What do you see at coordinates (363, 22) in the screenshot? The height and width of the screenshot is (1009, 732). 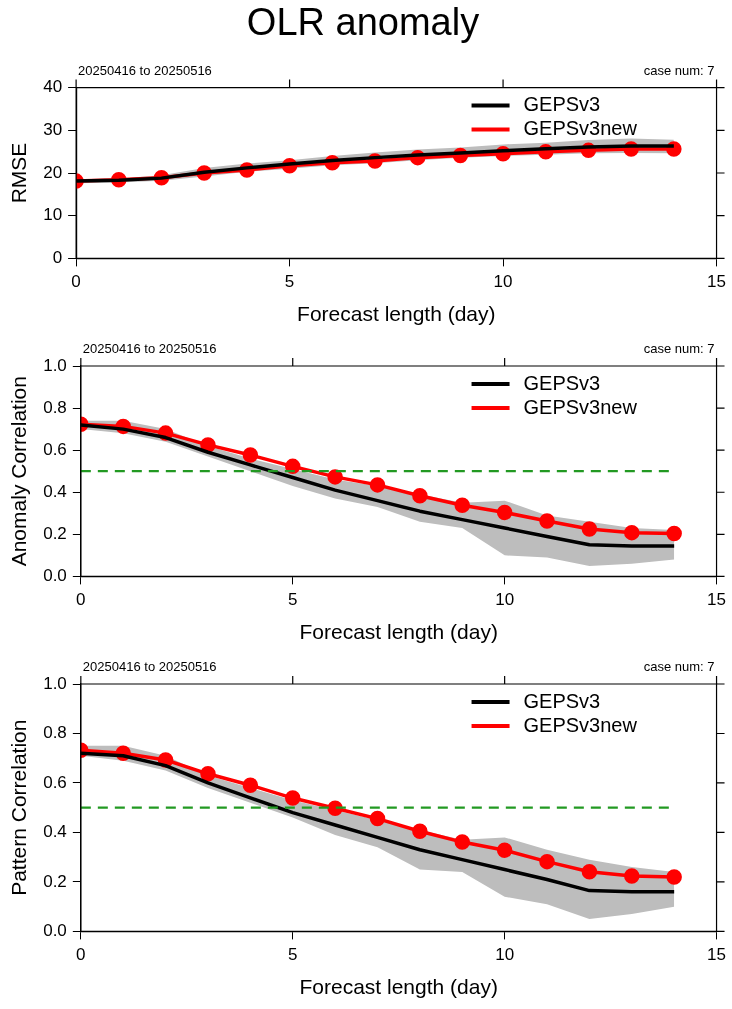 I see `chart-title: OLR anomaly` at bounding box center [363, 22].